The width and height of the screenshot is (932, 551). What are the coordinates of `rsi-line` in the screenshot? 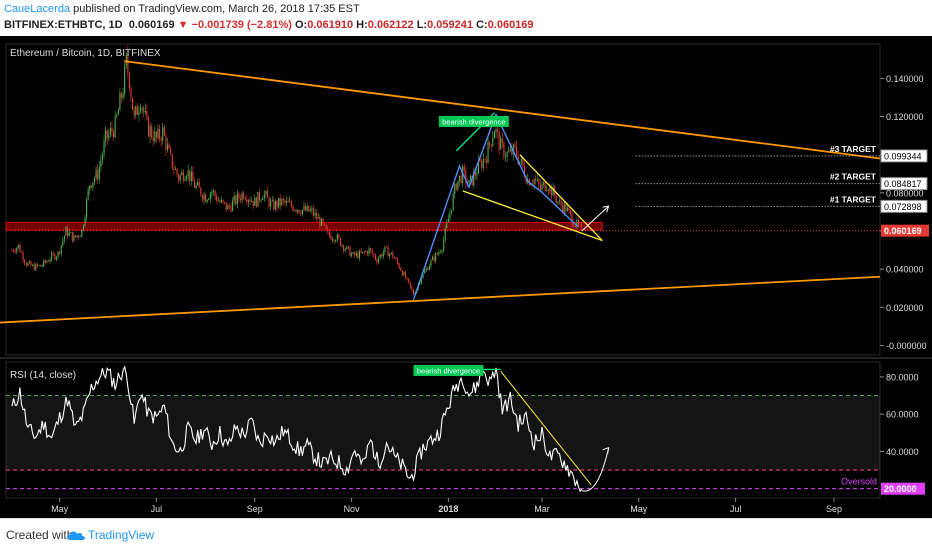 It's located at (297, 429).